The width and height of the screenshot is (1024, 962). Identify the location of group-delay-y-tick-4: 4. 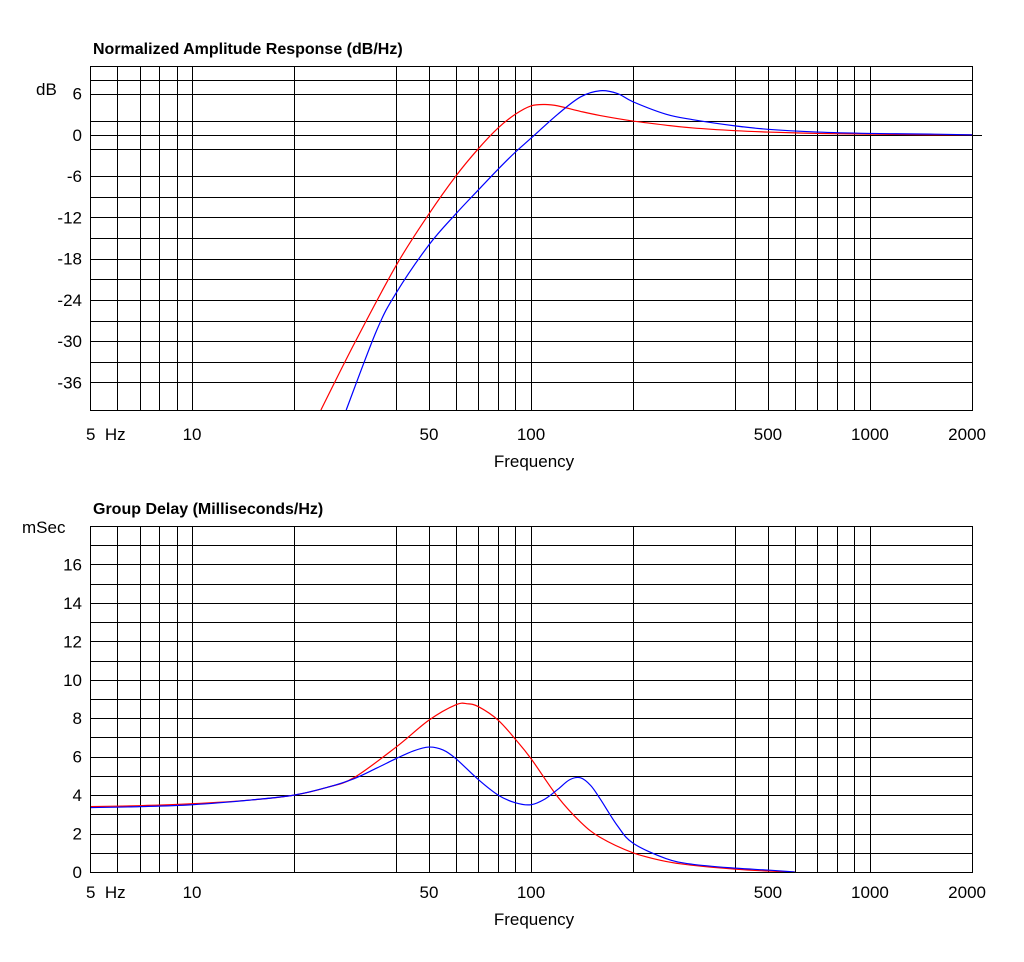
(77, 795).